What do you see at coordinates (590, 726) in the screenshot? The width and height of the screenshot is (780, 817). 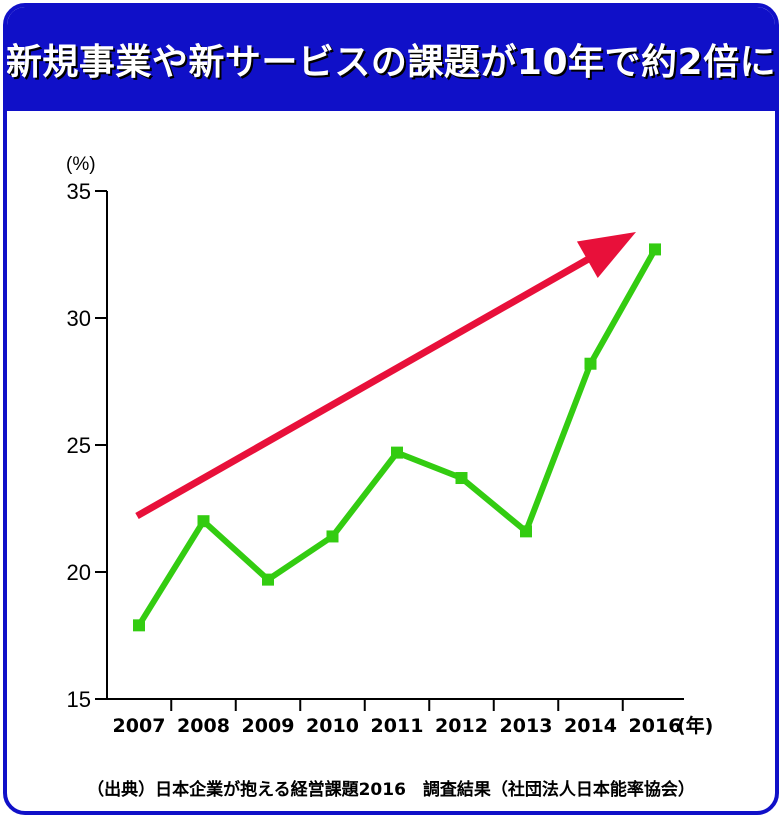 I see `x-tick-label: 2014` at bounding box center [590, 726].